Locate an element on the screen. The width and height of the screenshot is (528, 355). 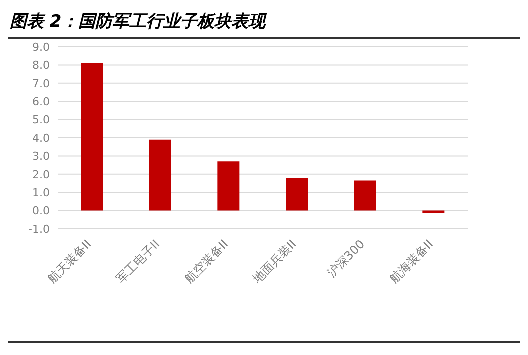
y-tick-label: 7.0 is located at coordinates (41, 83).